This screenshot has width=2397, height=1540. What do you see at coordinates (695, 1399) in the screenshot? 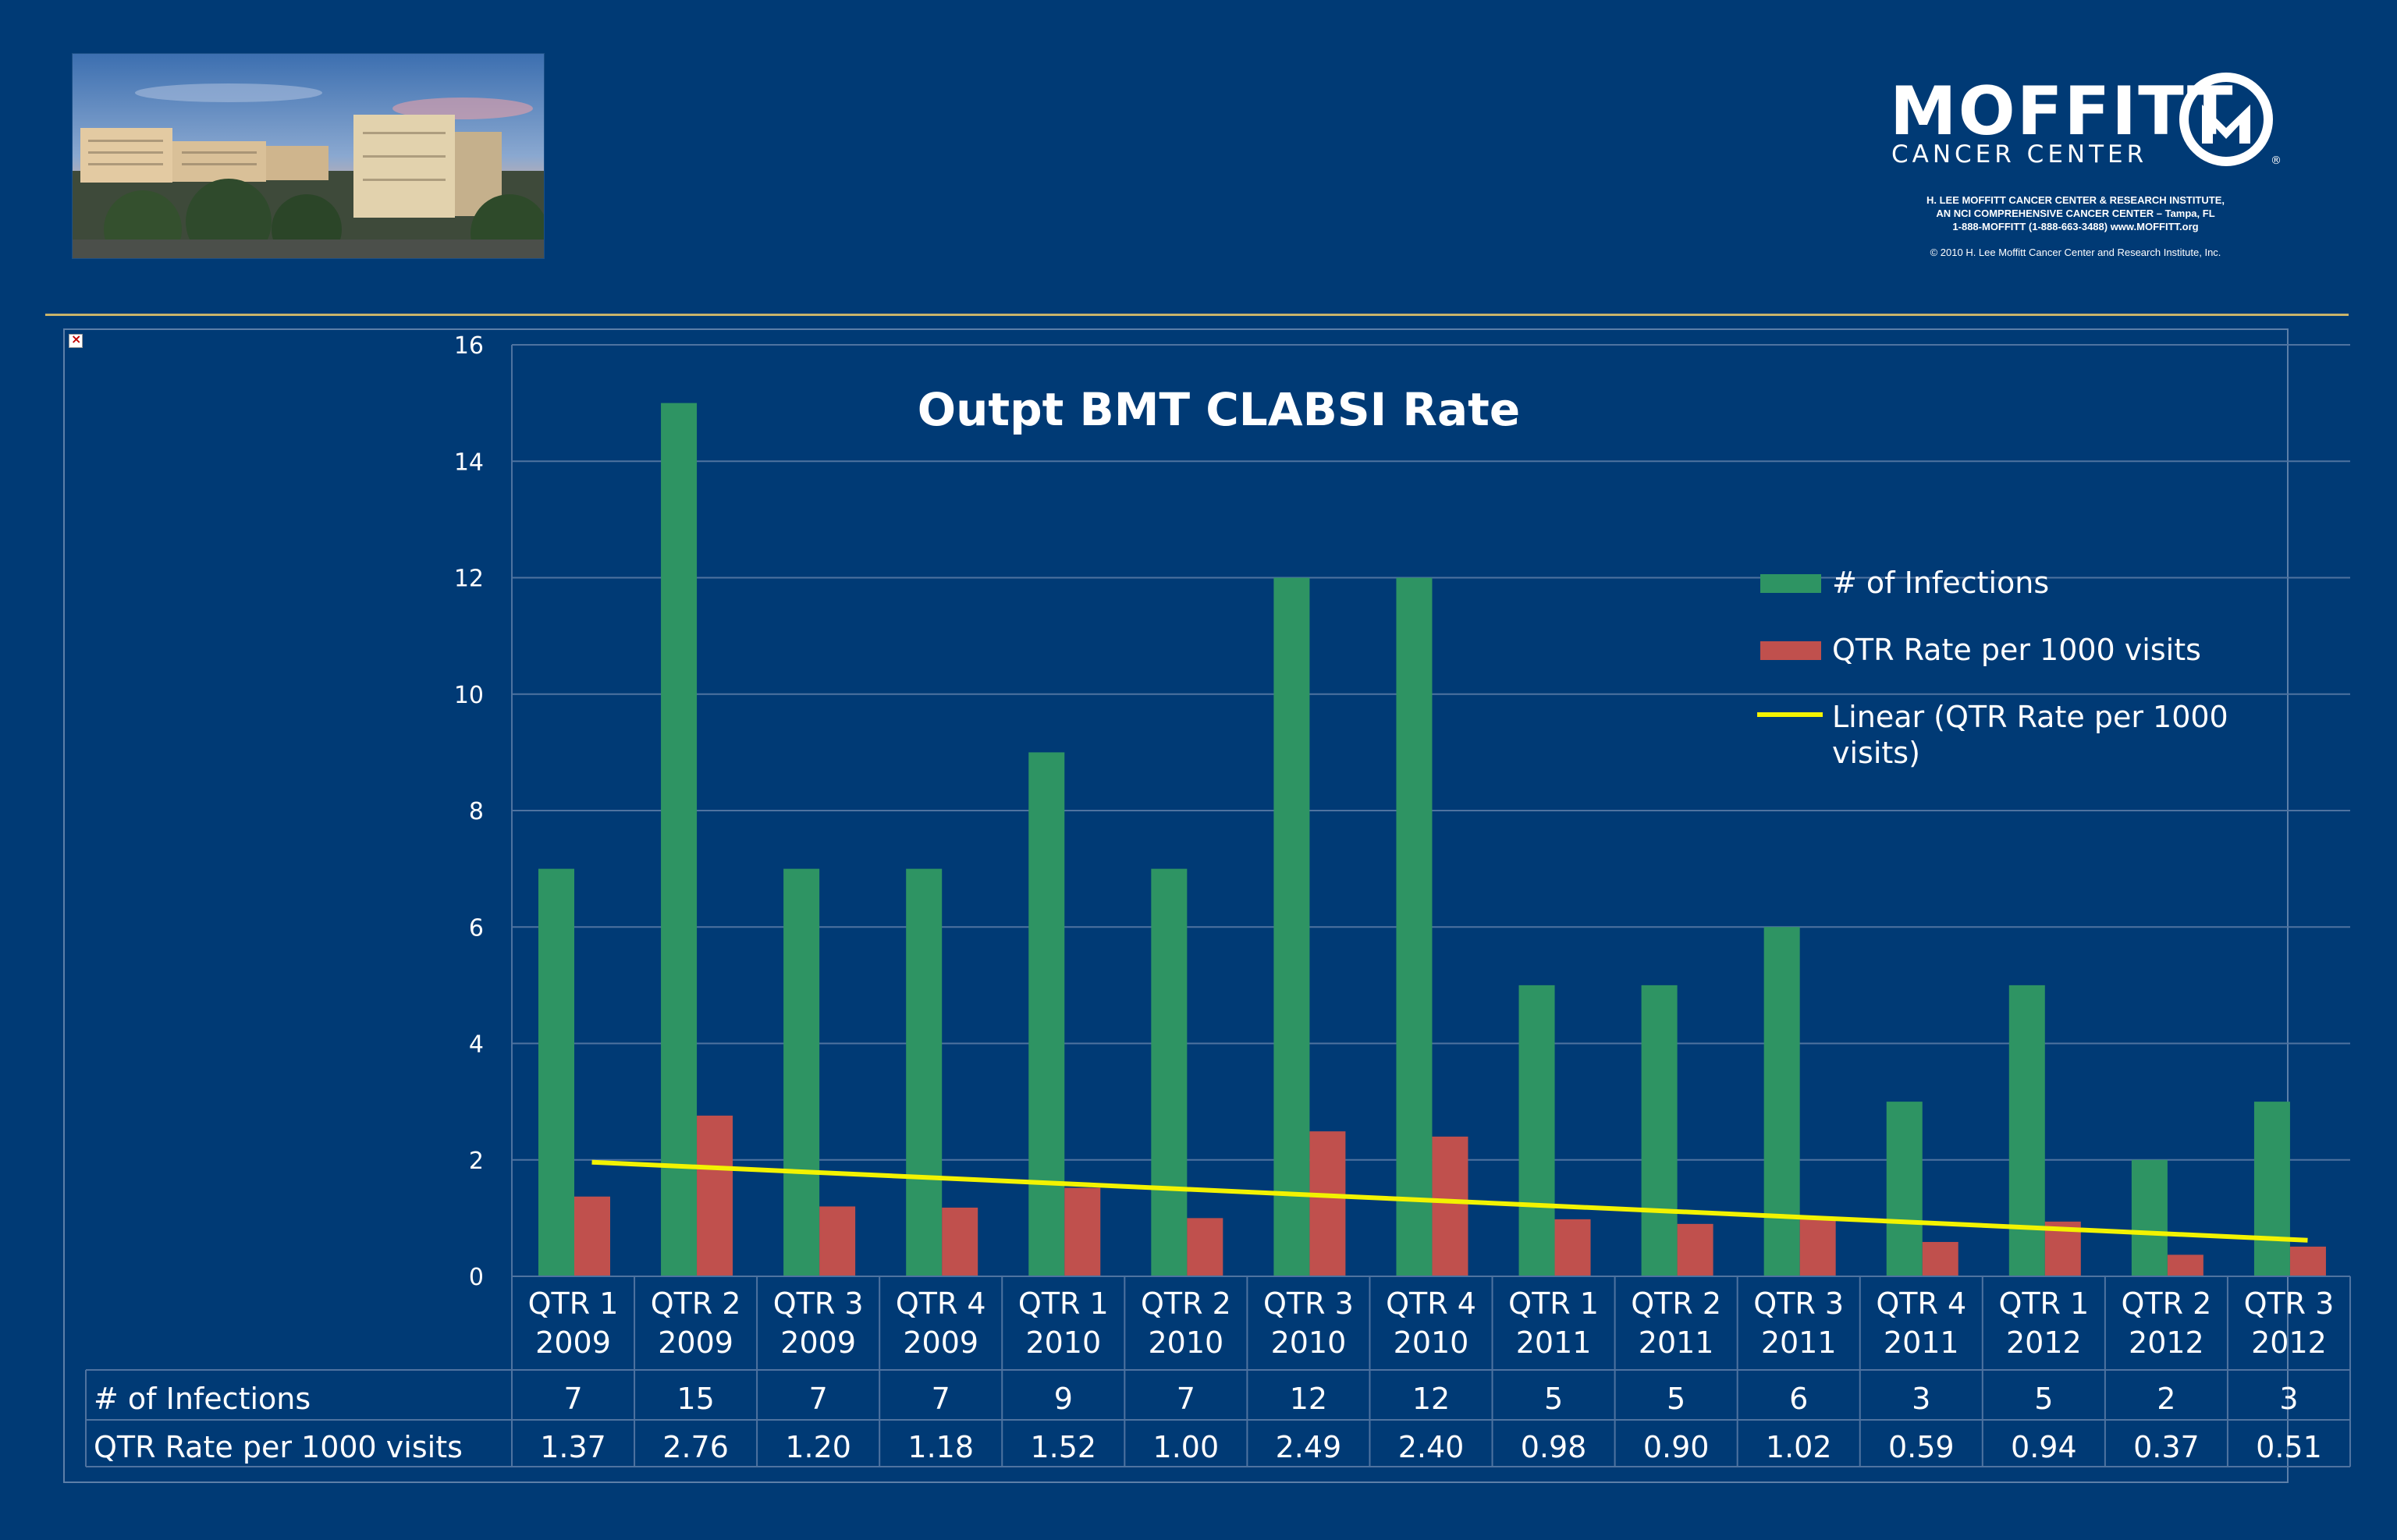
I see `table-cell: 15` at bounding box center [695, 1399].